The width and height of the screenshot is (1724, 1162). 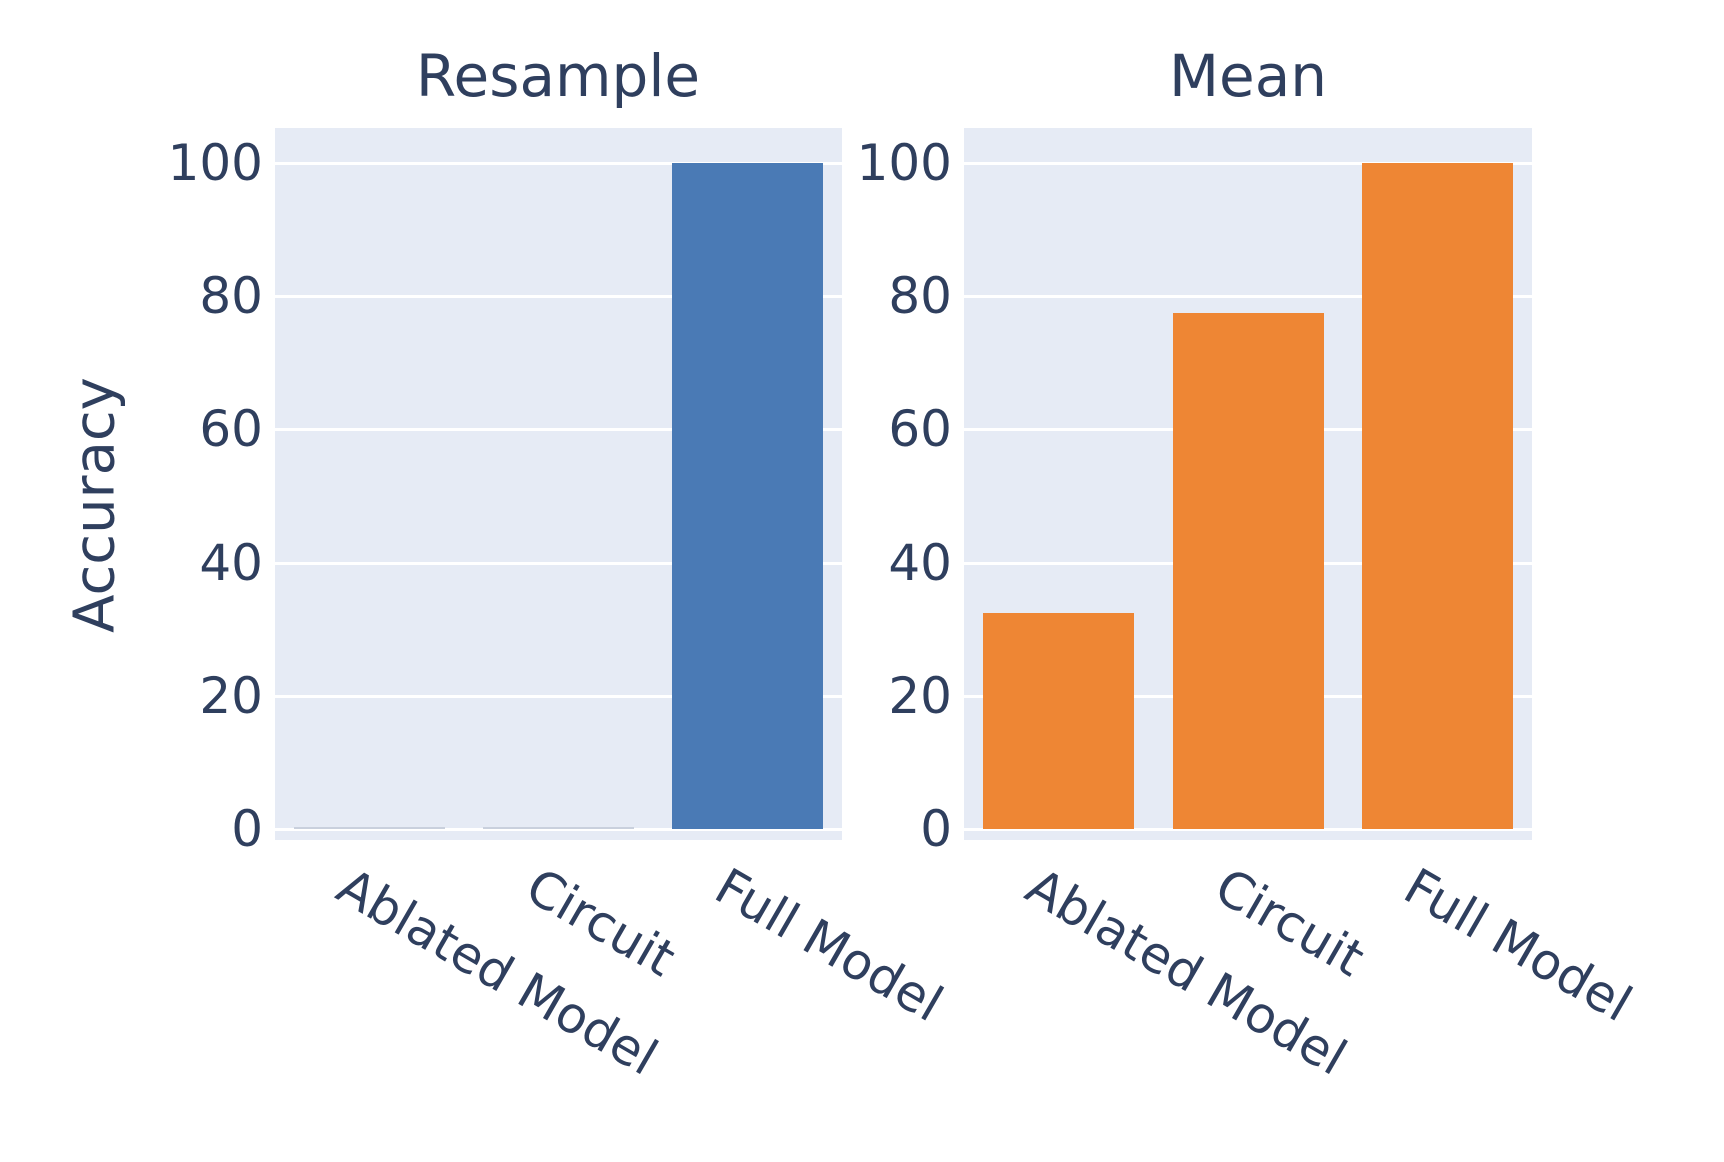 I want to click on subplot-mean-title: Mean, so click(x=1248, y=76).